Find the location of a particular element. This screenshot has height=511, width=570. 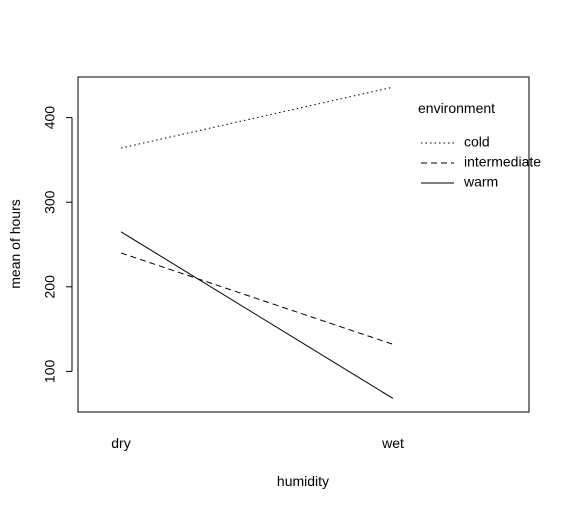

y-axis-label: mean of hours is located at coordinates (15, 244).